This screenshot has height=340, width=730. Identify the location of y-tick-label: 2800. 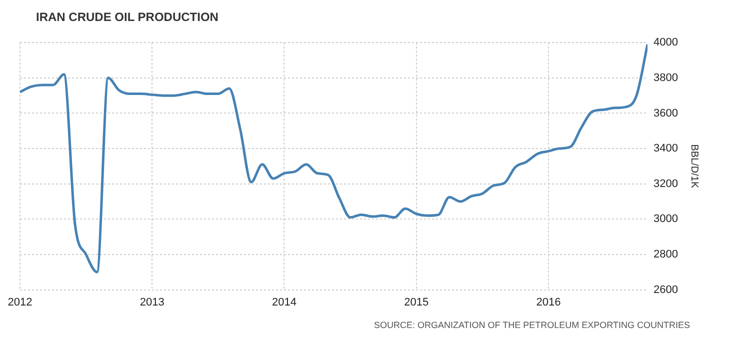
(666, 254).